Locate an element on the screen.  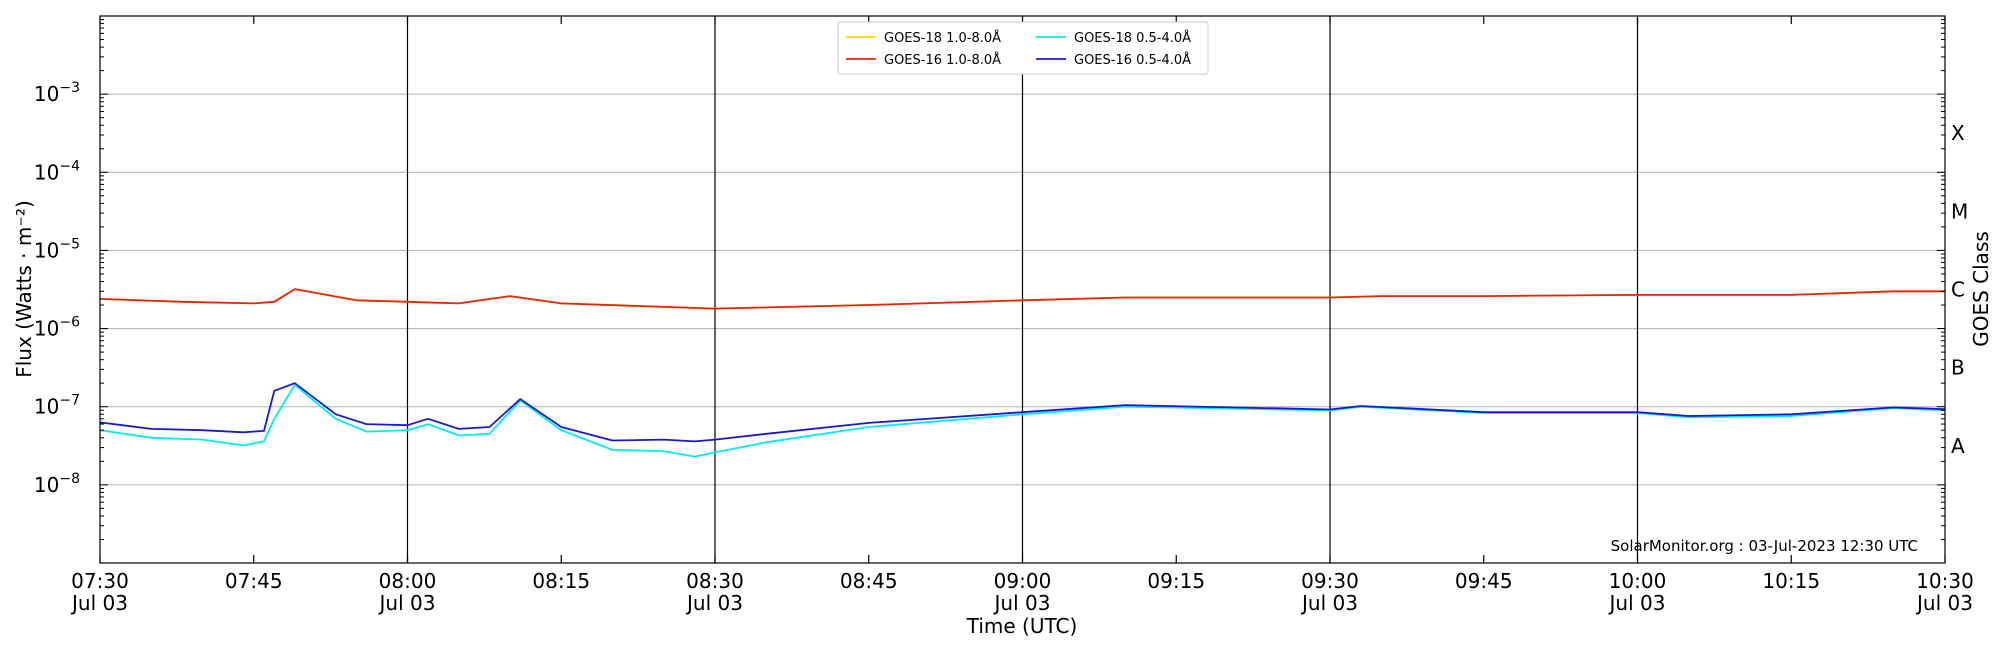
legend-label: GOES-18 0.5-4.0Å is located at coordinates (1132, 38).